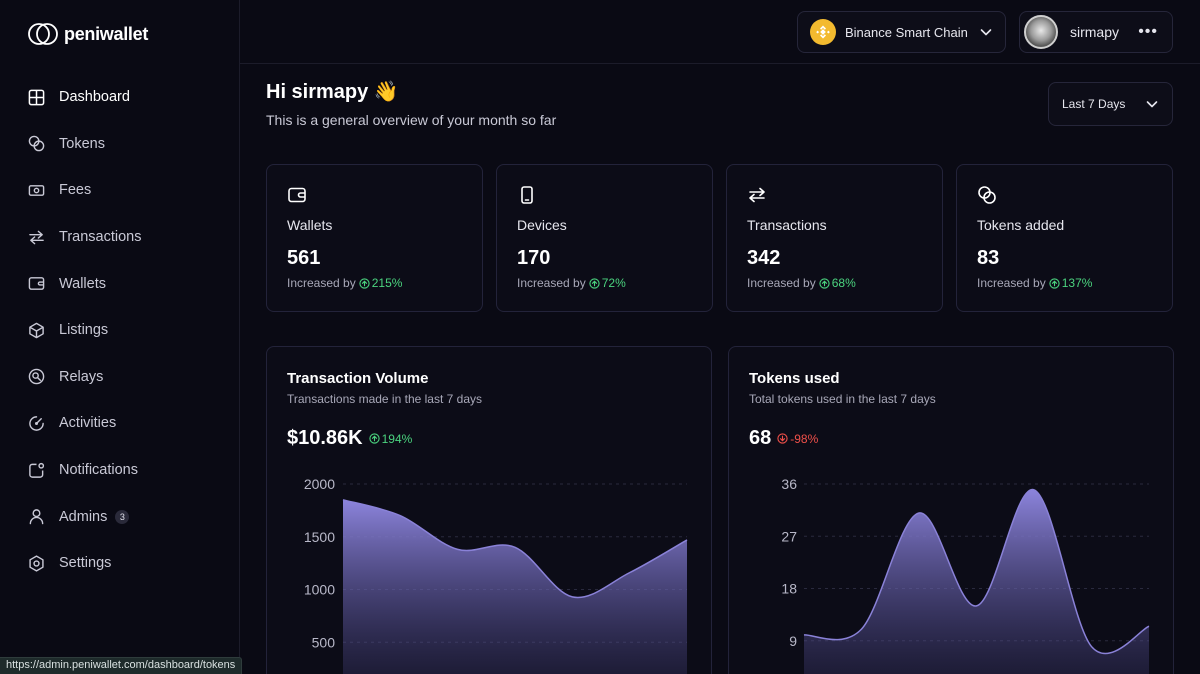  What do you see at coordinates (384, 399) in the screenshot?
I see `chart-subtitle: Transactions made in the last 7 days` at bounding box center [384, 399].